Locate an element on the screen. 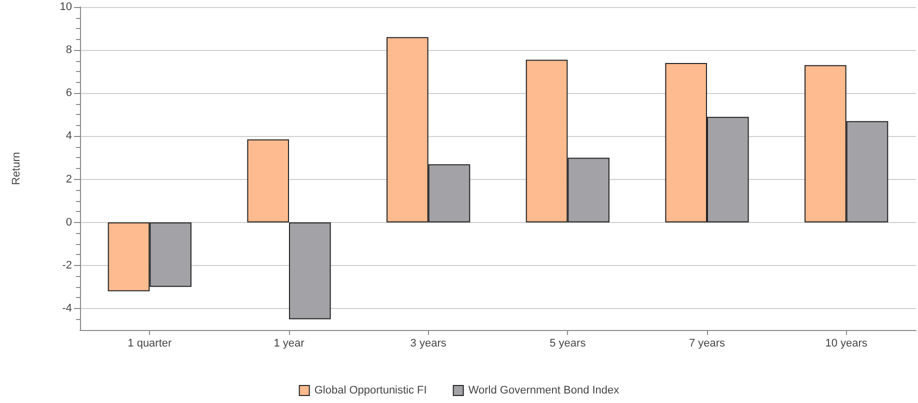  y-tick-label: 2 is located at coordinates (69, 179).